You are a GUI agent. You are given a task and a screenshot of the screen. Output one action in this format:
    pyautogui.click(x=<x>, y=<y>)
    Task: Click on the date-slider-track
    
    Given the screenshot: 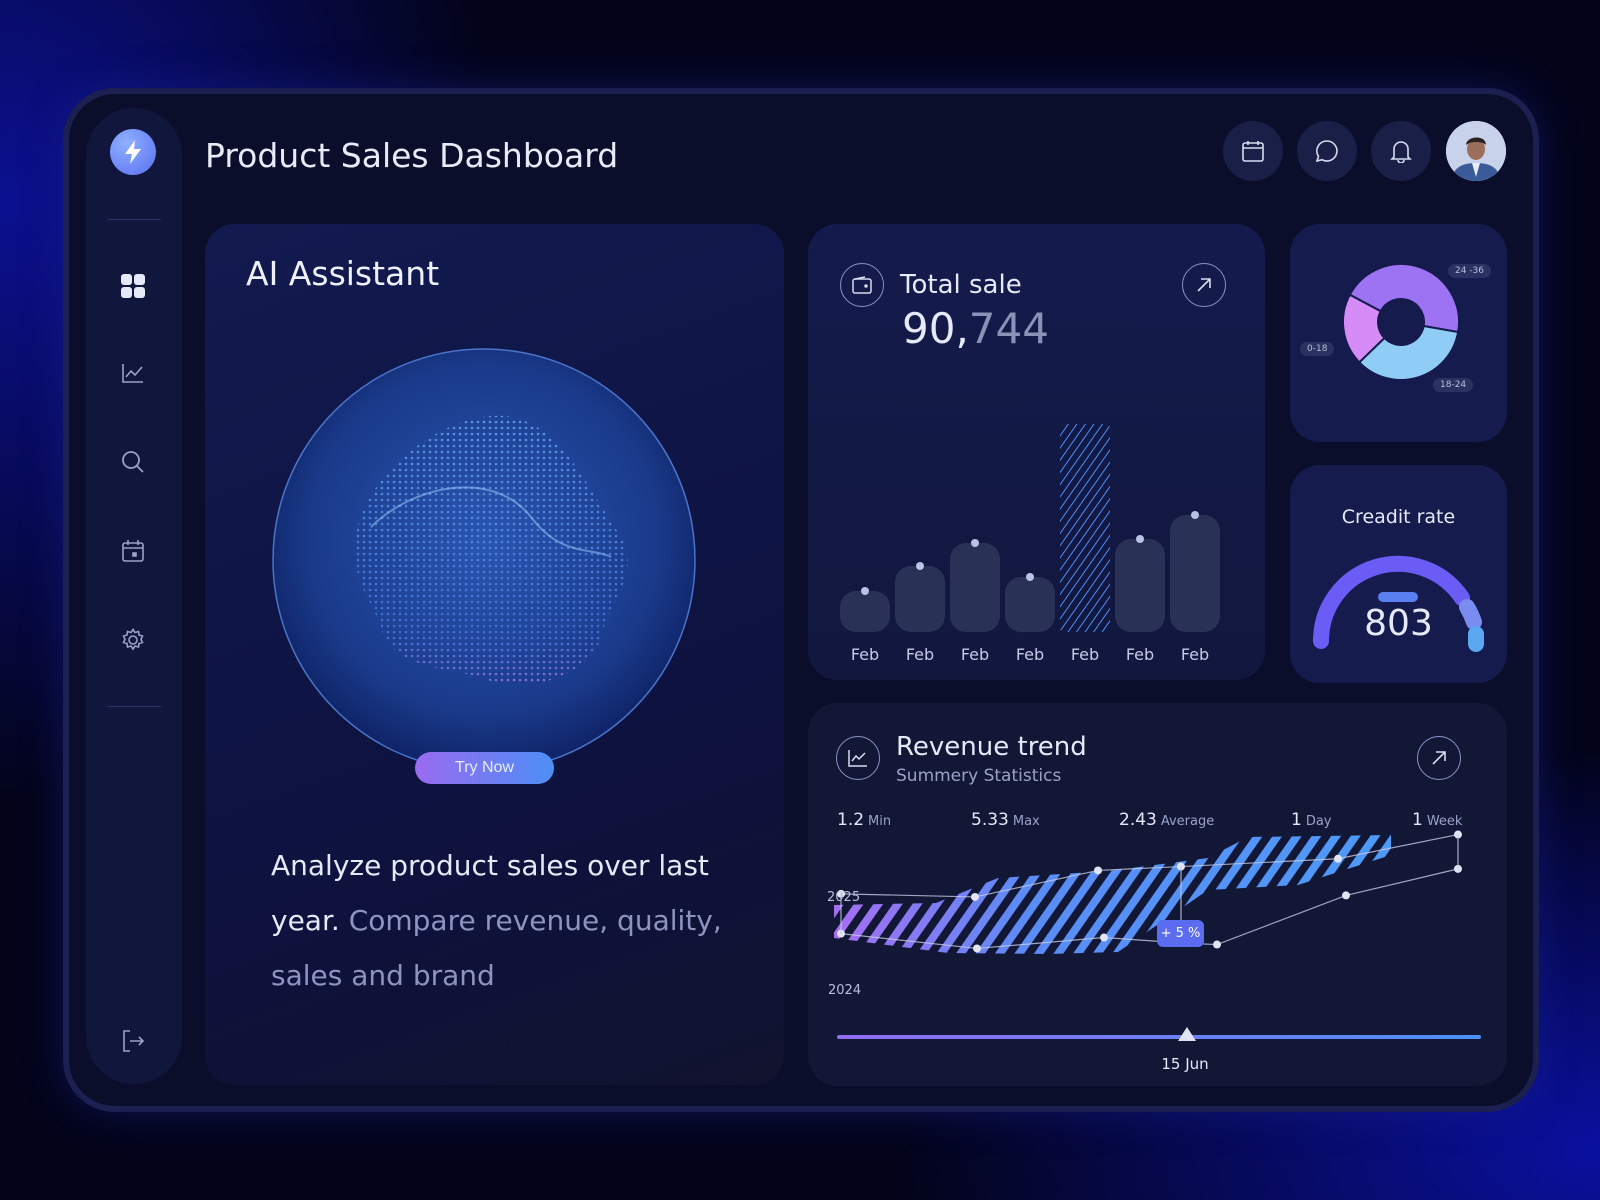 What is the action you would take?
    pyautogui.click(x=1159, y=1037)
    